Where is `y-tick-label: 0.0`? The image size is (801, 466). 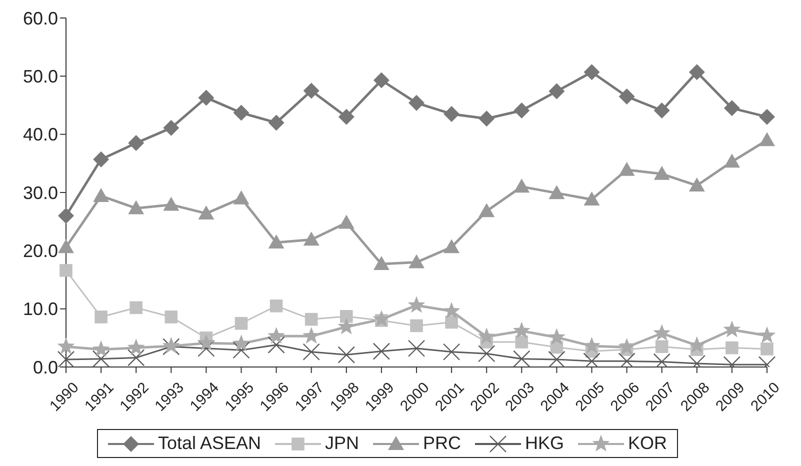
y-tick-label: 0.0 is located at coordinates (45, 367).